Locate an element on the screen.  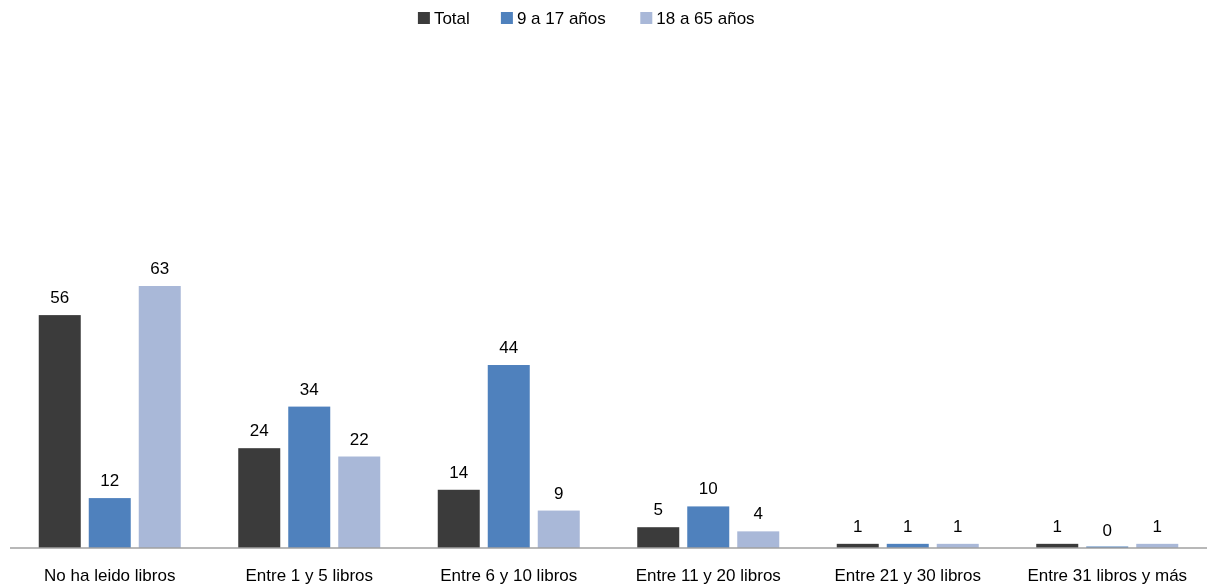
legend-label: 9 a 17 años is located at coordinates (561, 18).